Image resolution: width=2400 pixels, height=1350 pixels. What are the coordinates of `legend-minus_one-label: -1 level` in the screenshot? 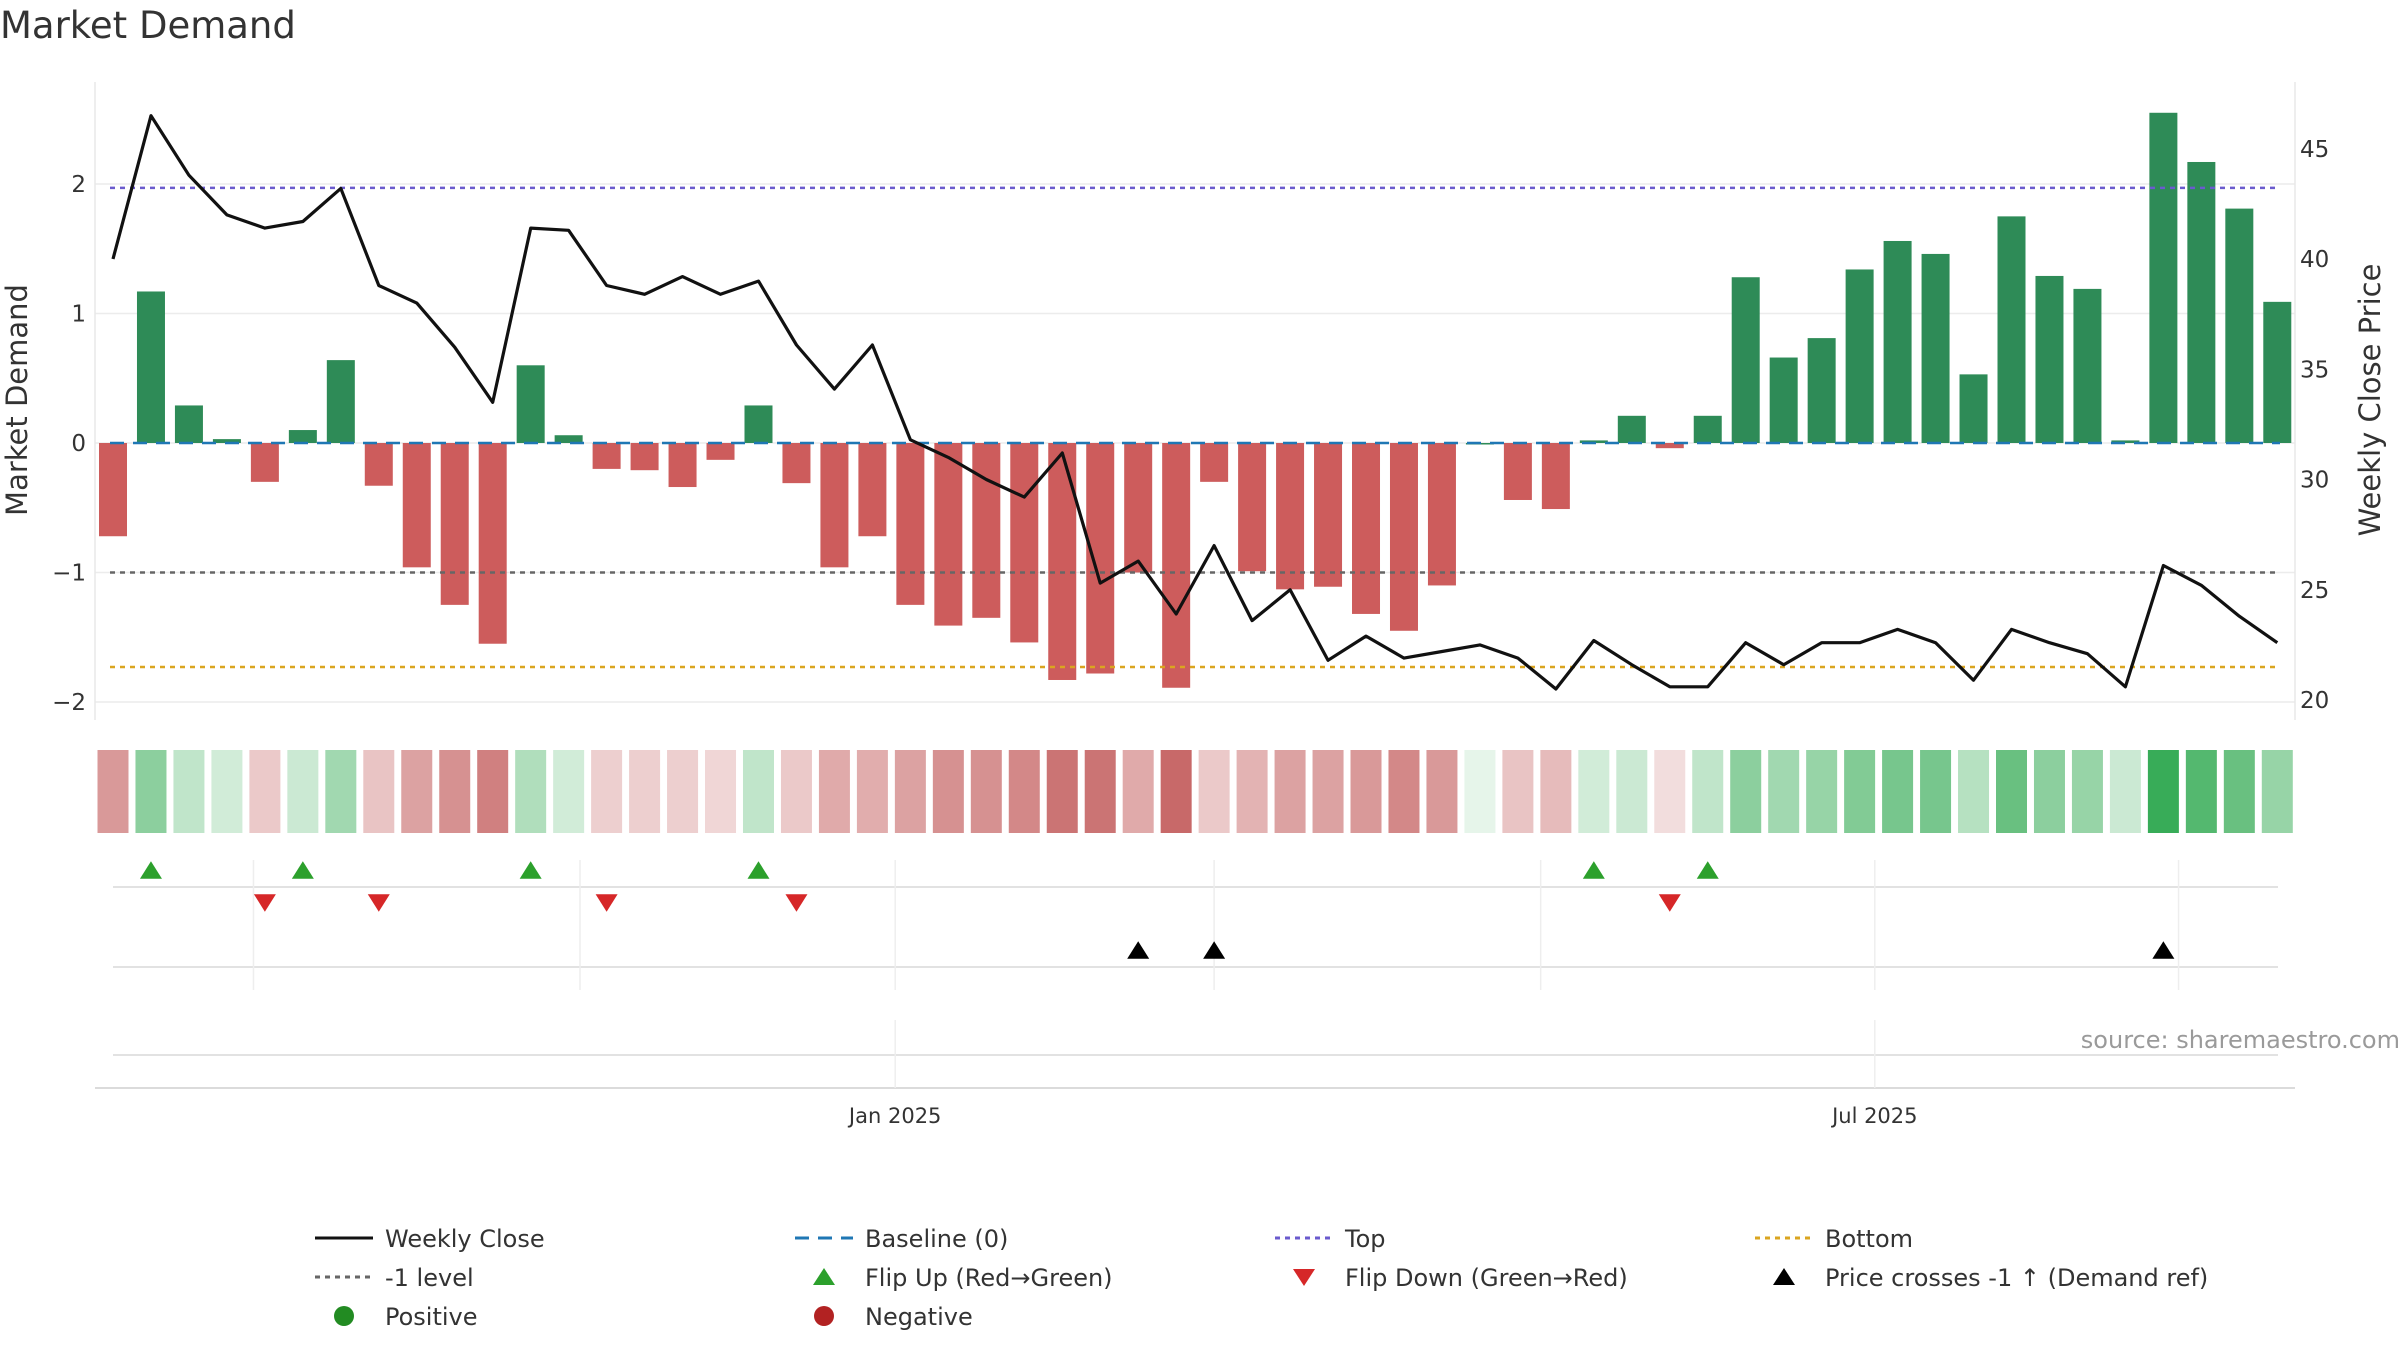 It's located at (429, 1278).